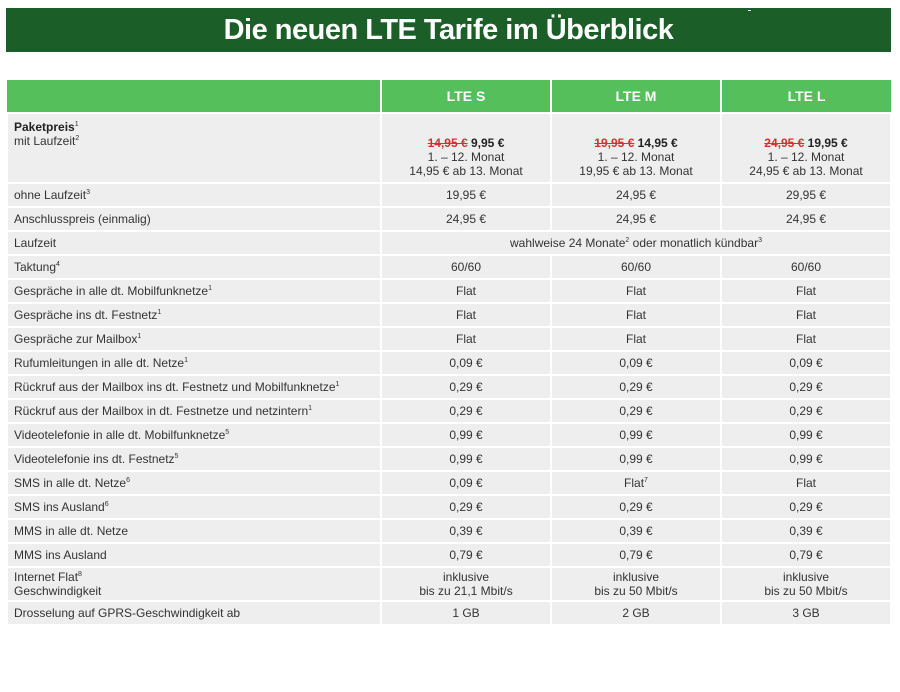  What do you see at coordinates (94, 459) in the screenshot?
I see `row-label-text: Videotelefonie ins dt. Festnetz` at bounding box center [94, 459].